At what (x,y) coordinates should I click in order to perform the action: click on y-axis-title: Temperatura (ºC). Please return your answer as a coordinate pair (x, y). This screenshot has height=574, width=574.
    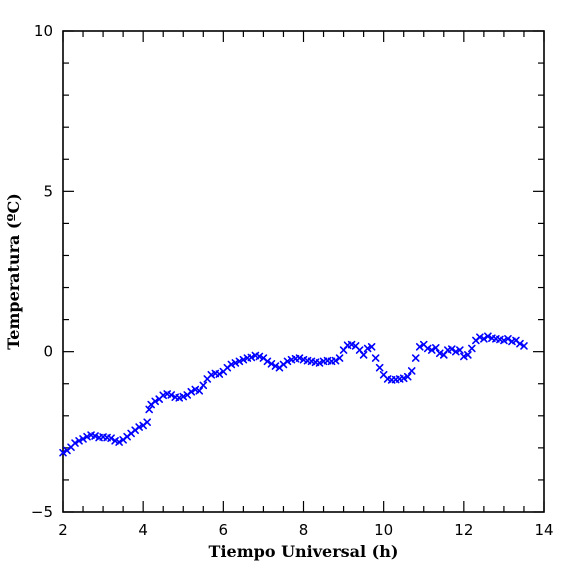
    Looking at the image, I should click on (13, 271).